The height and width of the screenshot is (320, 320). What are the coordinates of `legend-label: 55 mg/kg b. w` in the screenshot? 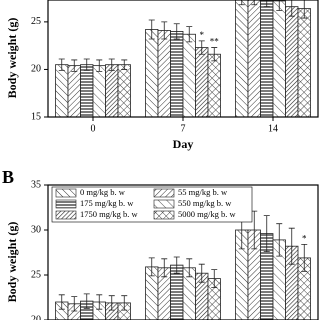 It's located at (203, 192).